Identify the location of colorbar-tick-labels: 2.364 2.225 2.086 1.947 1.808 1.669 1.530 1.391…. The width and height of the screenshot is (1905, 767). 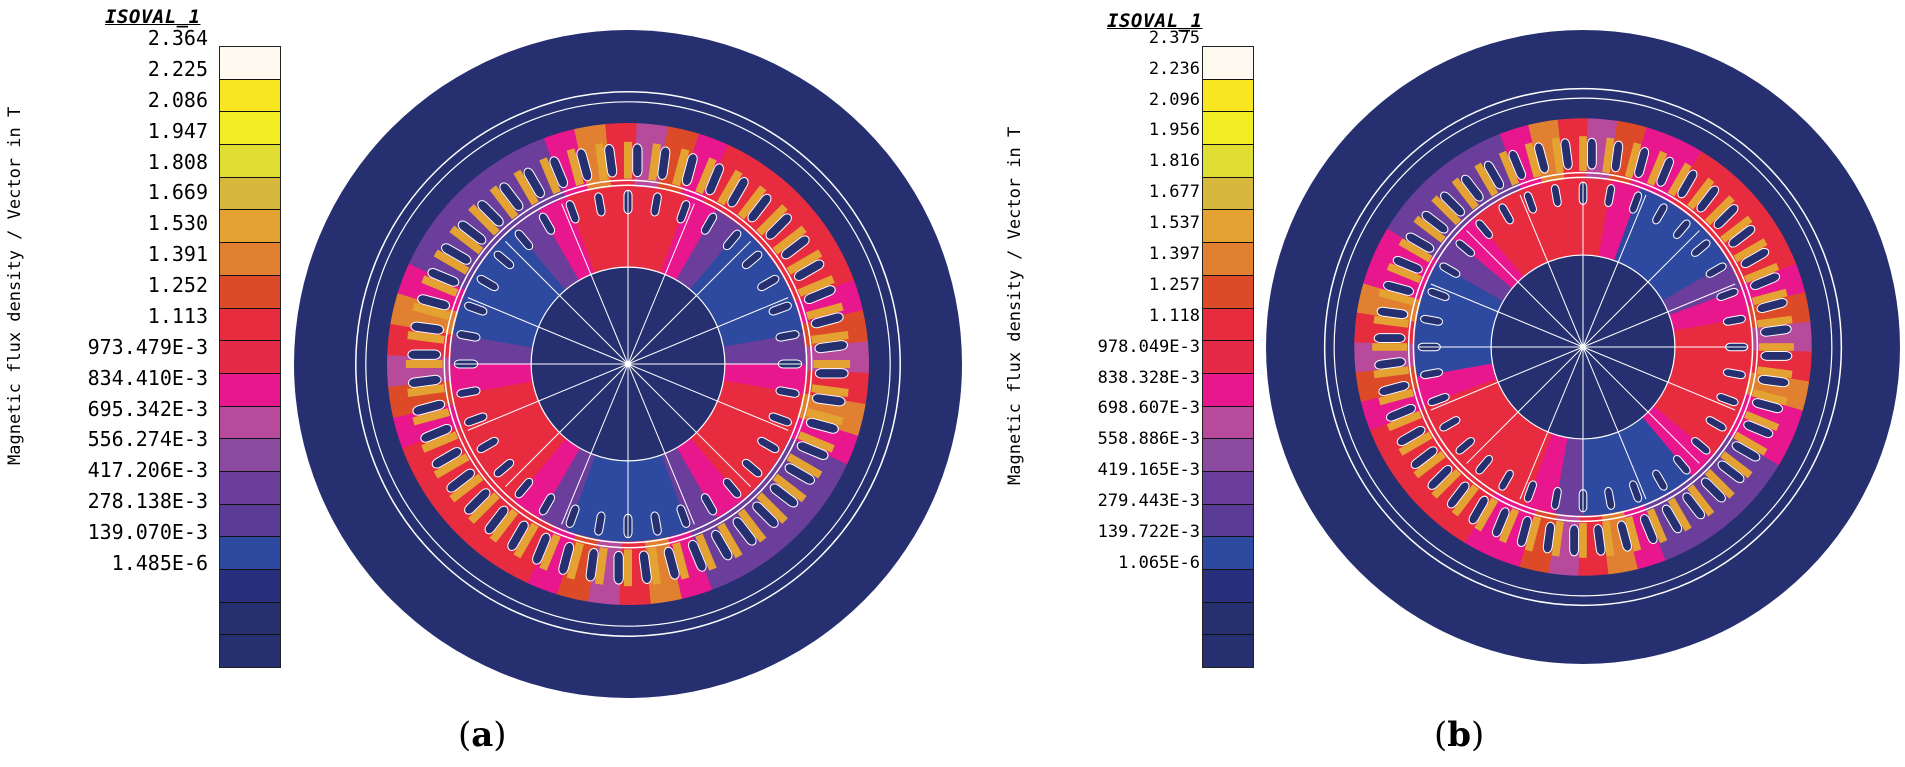
(114, 300).